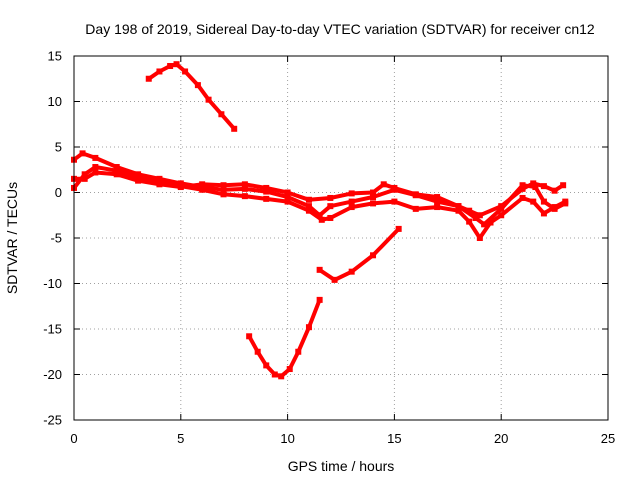 Image resolution: width=640 pixels, height=480 pixels. What do you see at coordinates (341, 466) in the screenshot?
I see `x-axis-title: GPS time / hours` at bounding box center [341, 466].